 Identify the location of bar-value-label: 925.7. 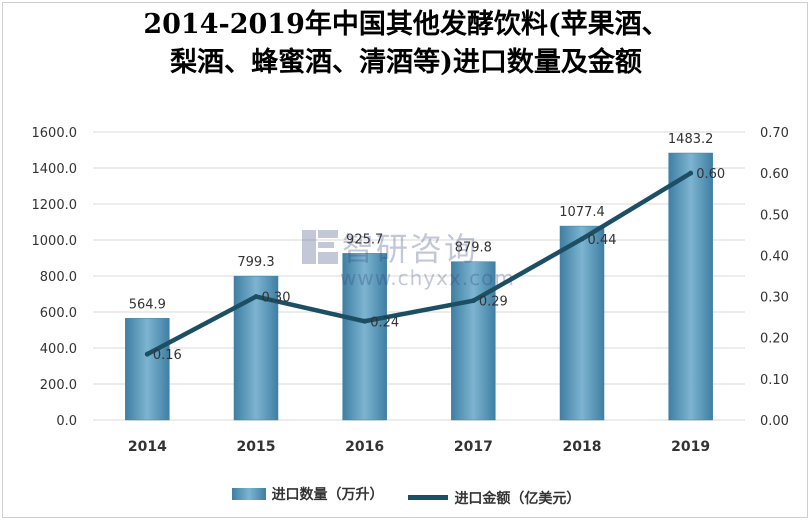
(364, 239).